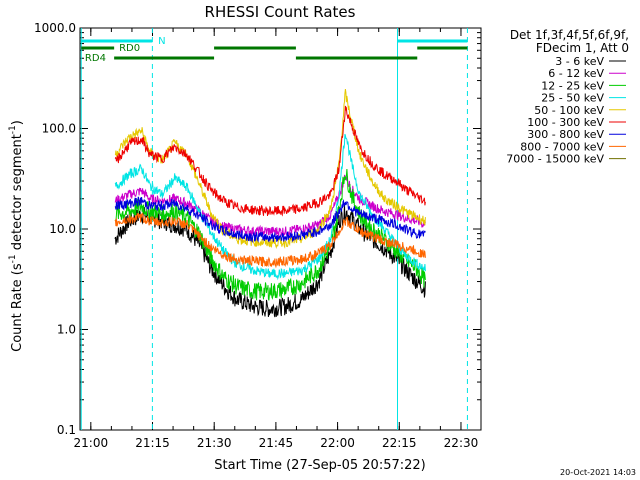 This screenshot has width=640, height=480. I want to click on rd0-label: RD0, so click(129, 48).